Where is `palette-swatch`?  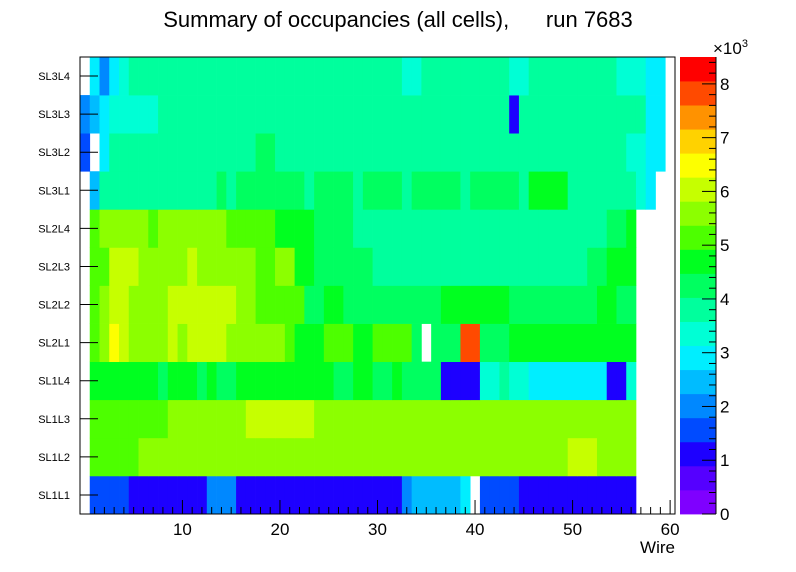 palette-swatch is located at coordinates (698, 165).